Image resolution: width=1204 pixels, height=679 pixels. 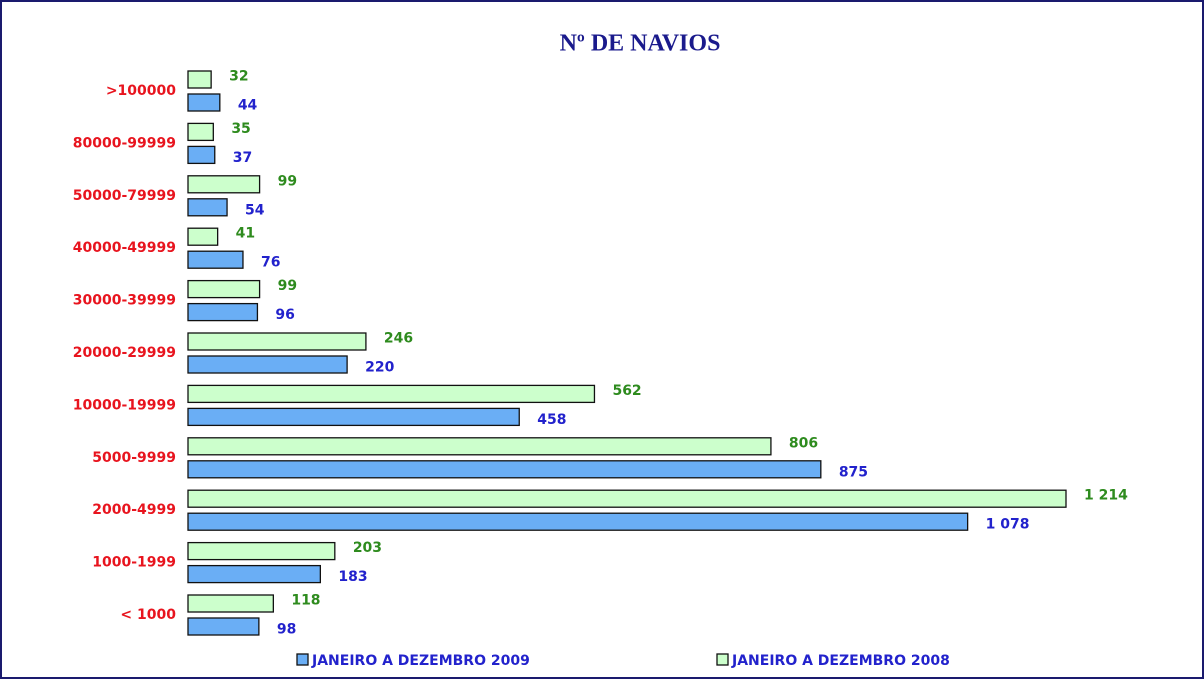 I want to click on data-label: 246, so click(x=398, y=339).